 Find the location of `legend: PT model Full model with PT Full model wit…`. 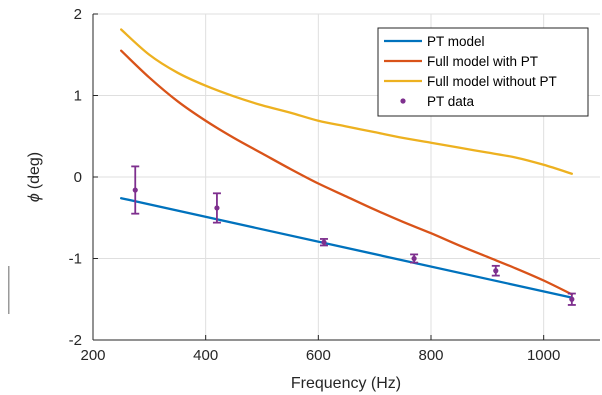

legend: PT model Full model with PT Full model wit… is located at coordinates (483, 72).